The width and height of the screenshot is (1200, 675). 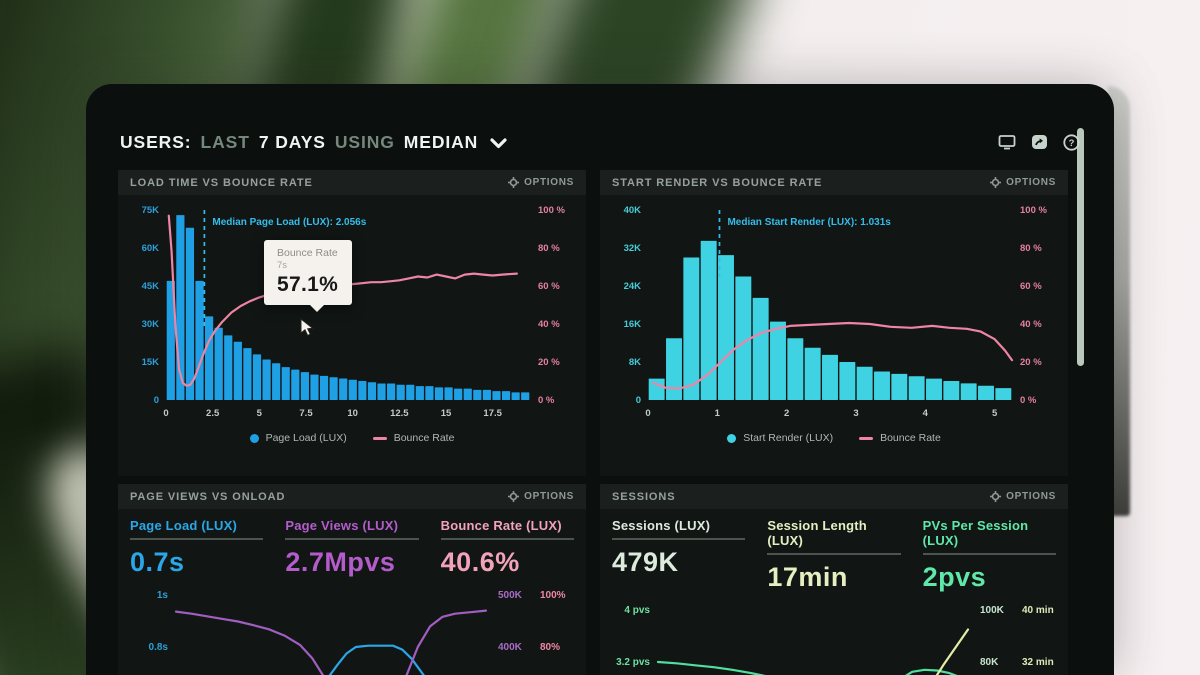 What do you see at coordinates (352, 629) in the screenshot?
I see `page-views-onload-line-chart: 1s0.8s0.6s500K400K300K100%80%60%` at bounding box center [352, 629].